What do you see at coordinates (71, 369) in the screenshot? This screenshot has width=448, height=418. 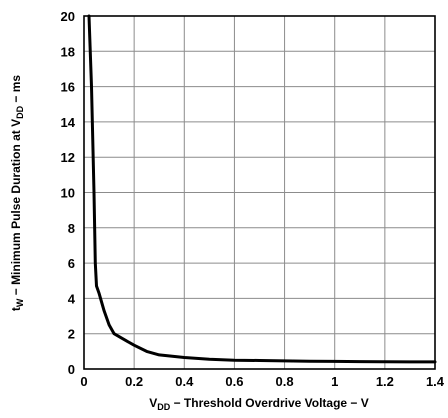 I see `y-tick-label: 0` at bounding box center [71, 369].